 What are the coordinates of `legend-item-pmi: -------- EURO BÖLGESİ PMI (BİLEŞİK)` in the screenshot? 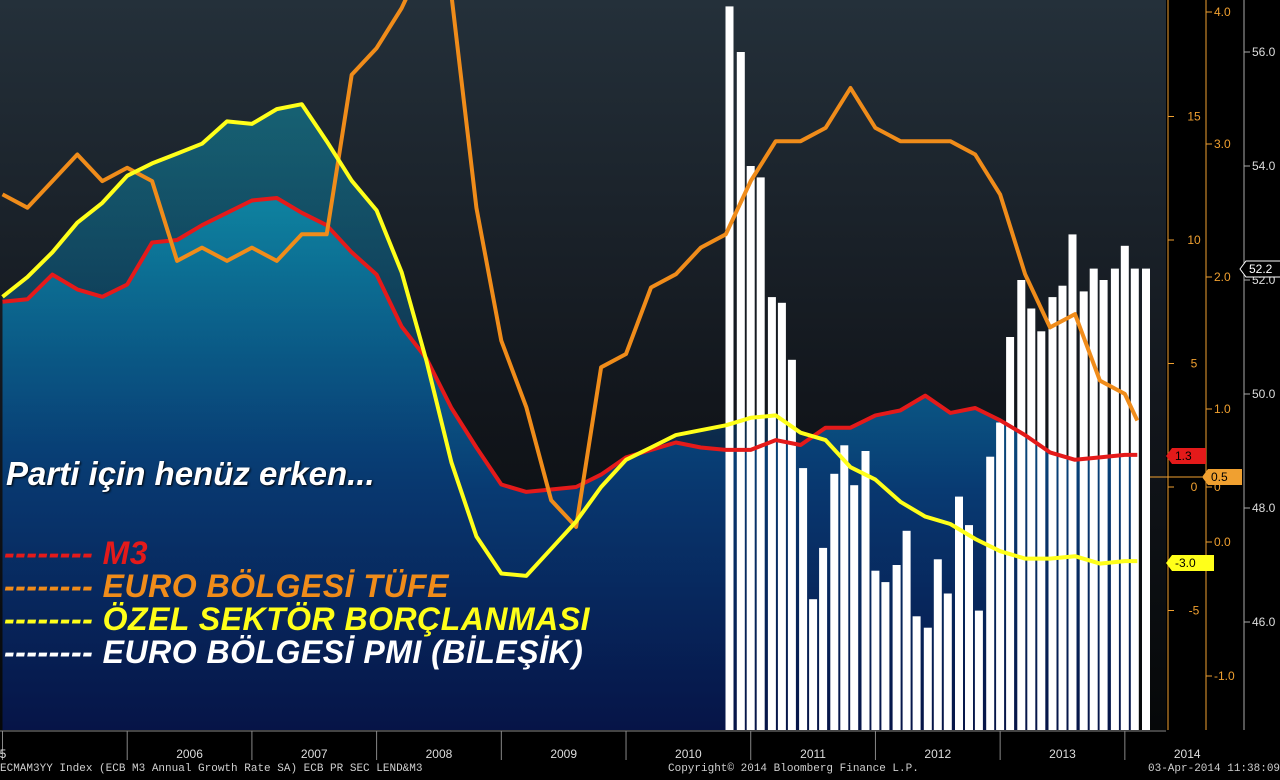 It's located at (293, 652).